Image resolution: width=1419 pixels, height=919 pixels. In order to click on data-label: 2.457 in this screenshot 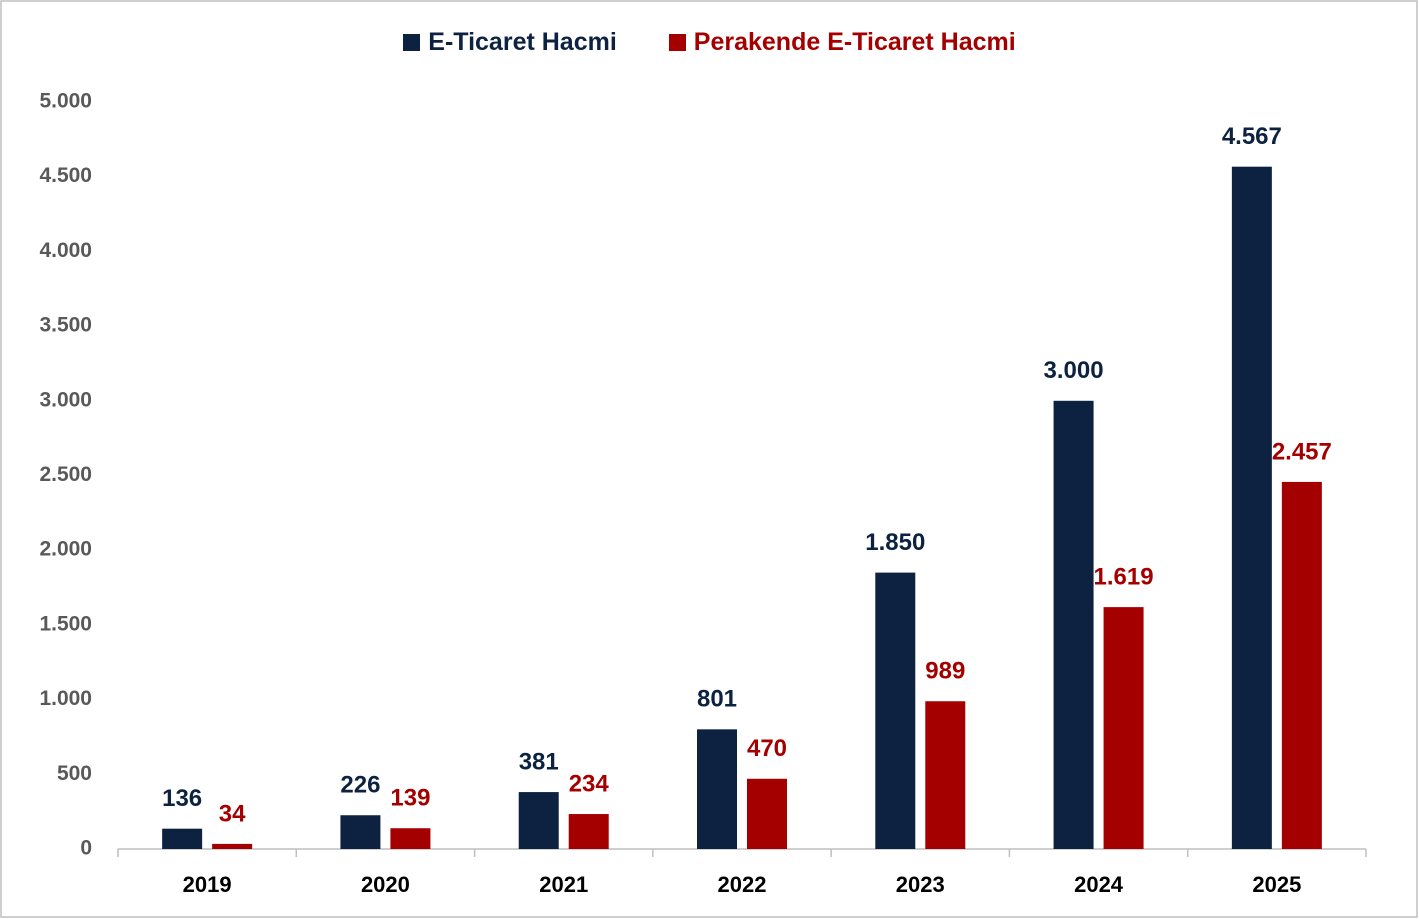, I will do `click(1302, 451)`.